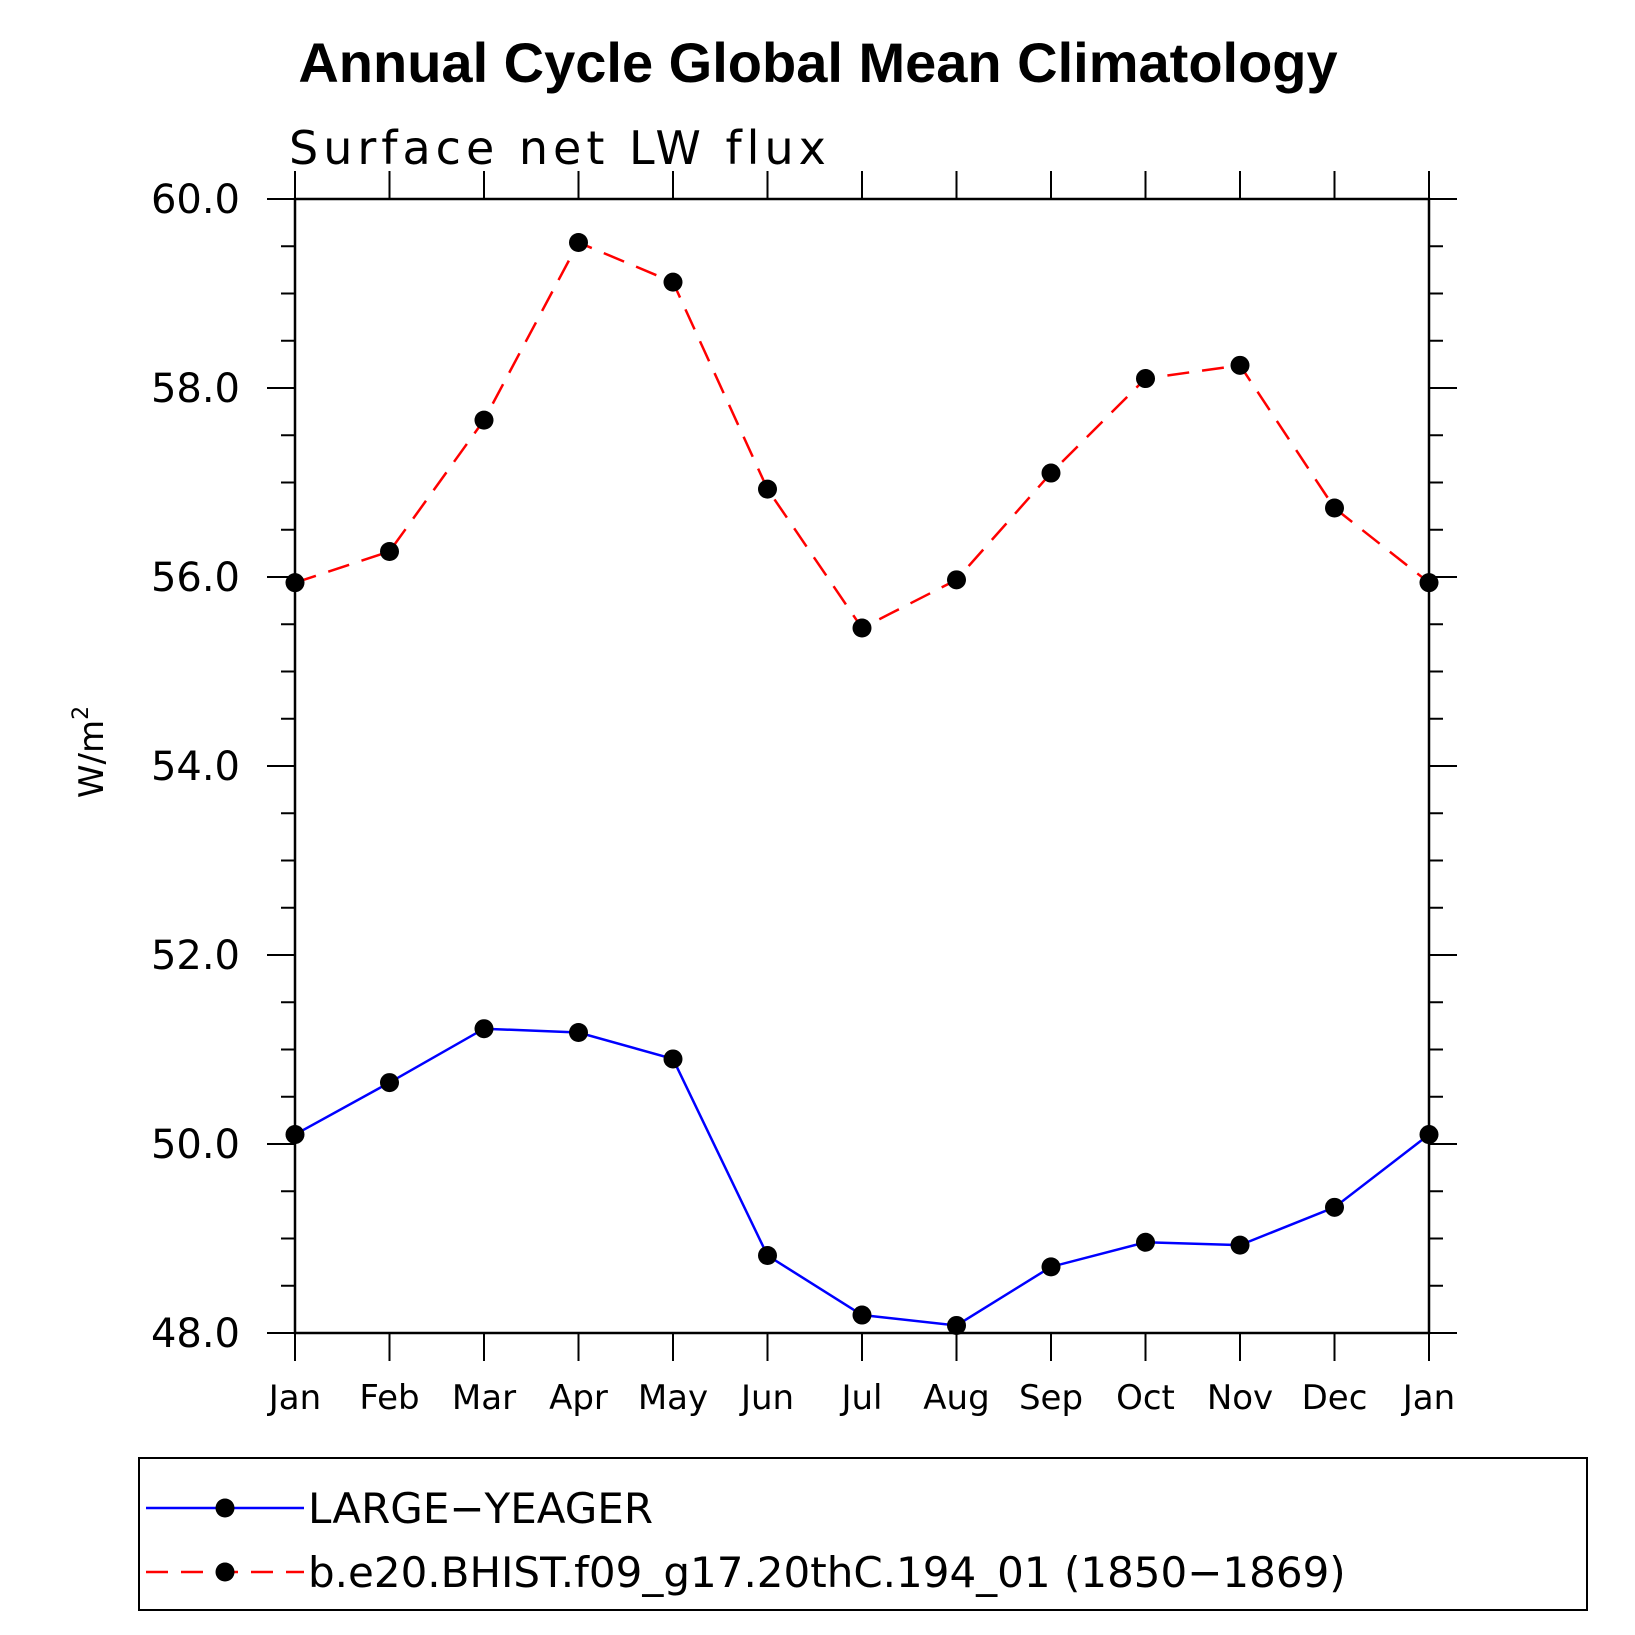 The image size is (1635, 1635). Describe the element at coordinates (195, 389) in the screenshot. I see `y-tick-label: 58.0` at that location.